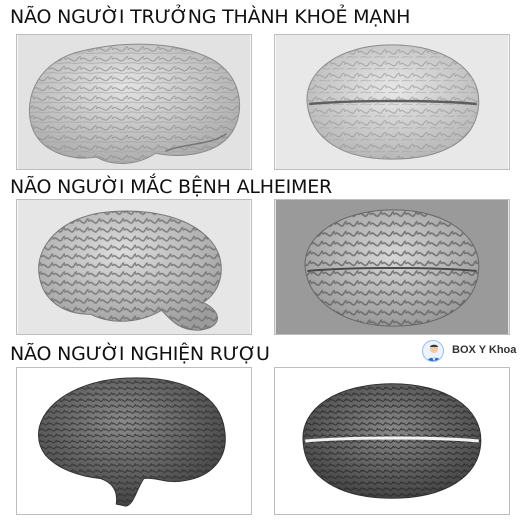 The width and height of the screenshot is (526, 526). I want to click on section-title-alcoholic: NÃO NGƯỜI NGHIỆN RƯỢU, so click(140, 354).